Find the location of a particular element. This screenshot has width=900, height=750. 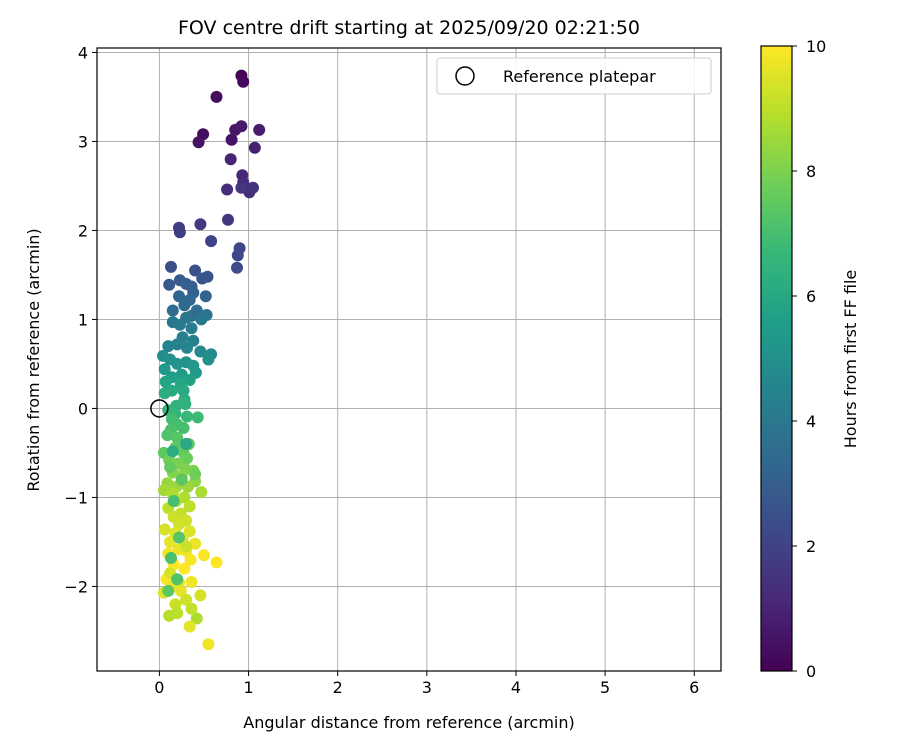

legend-box is located at coordinates (574, 76).